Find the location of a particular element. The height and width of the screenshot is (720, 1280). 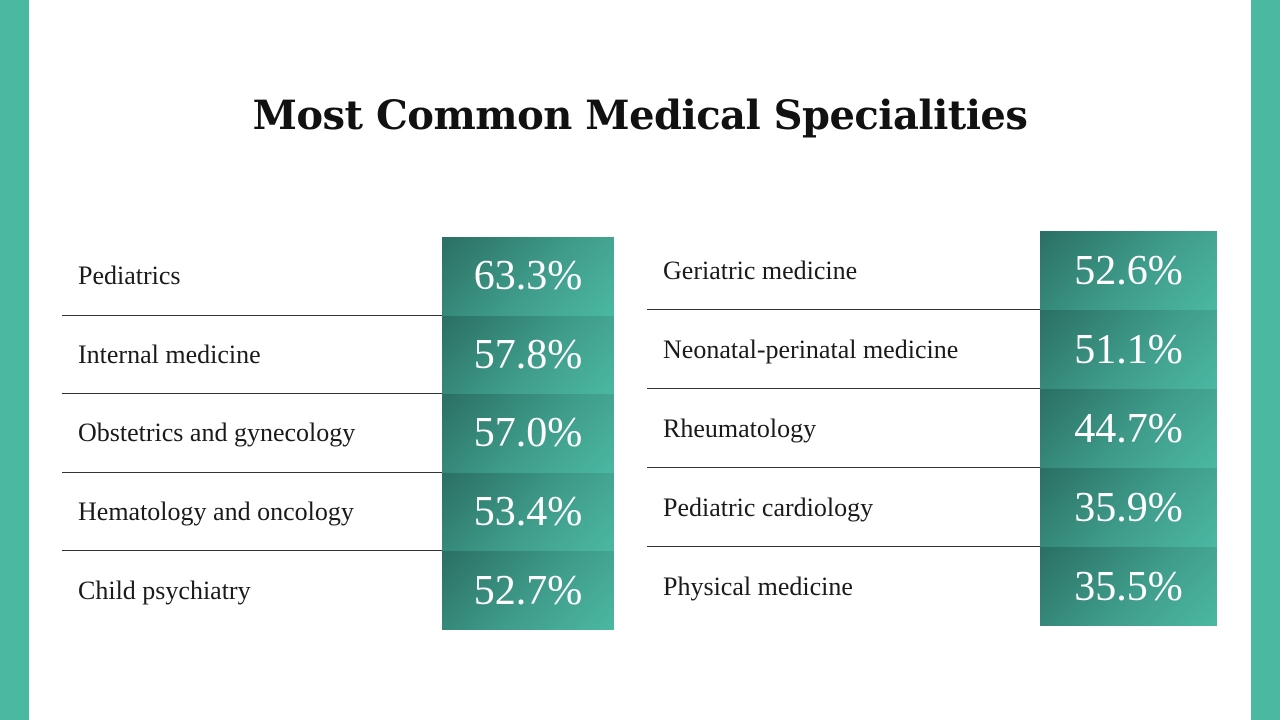

speciality-label: Internal medicine is located at coordinates (169, 354).